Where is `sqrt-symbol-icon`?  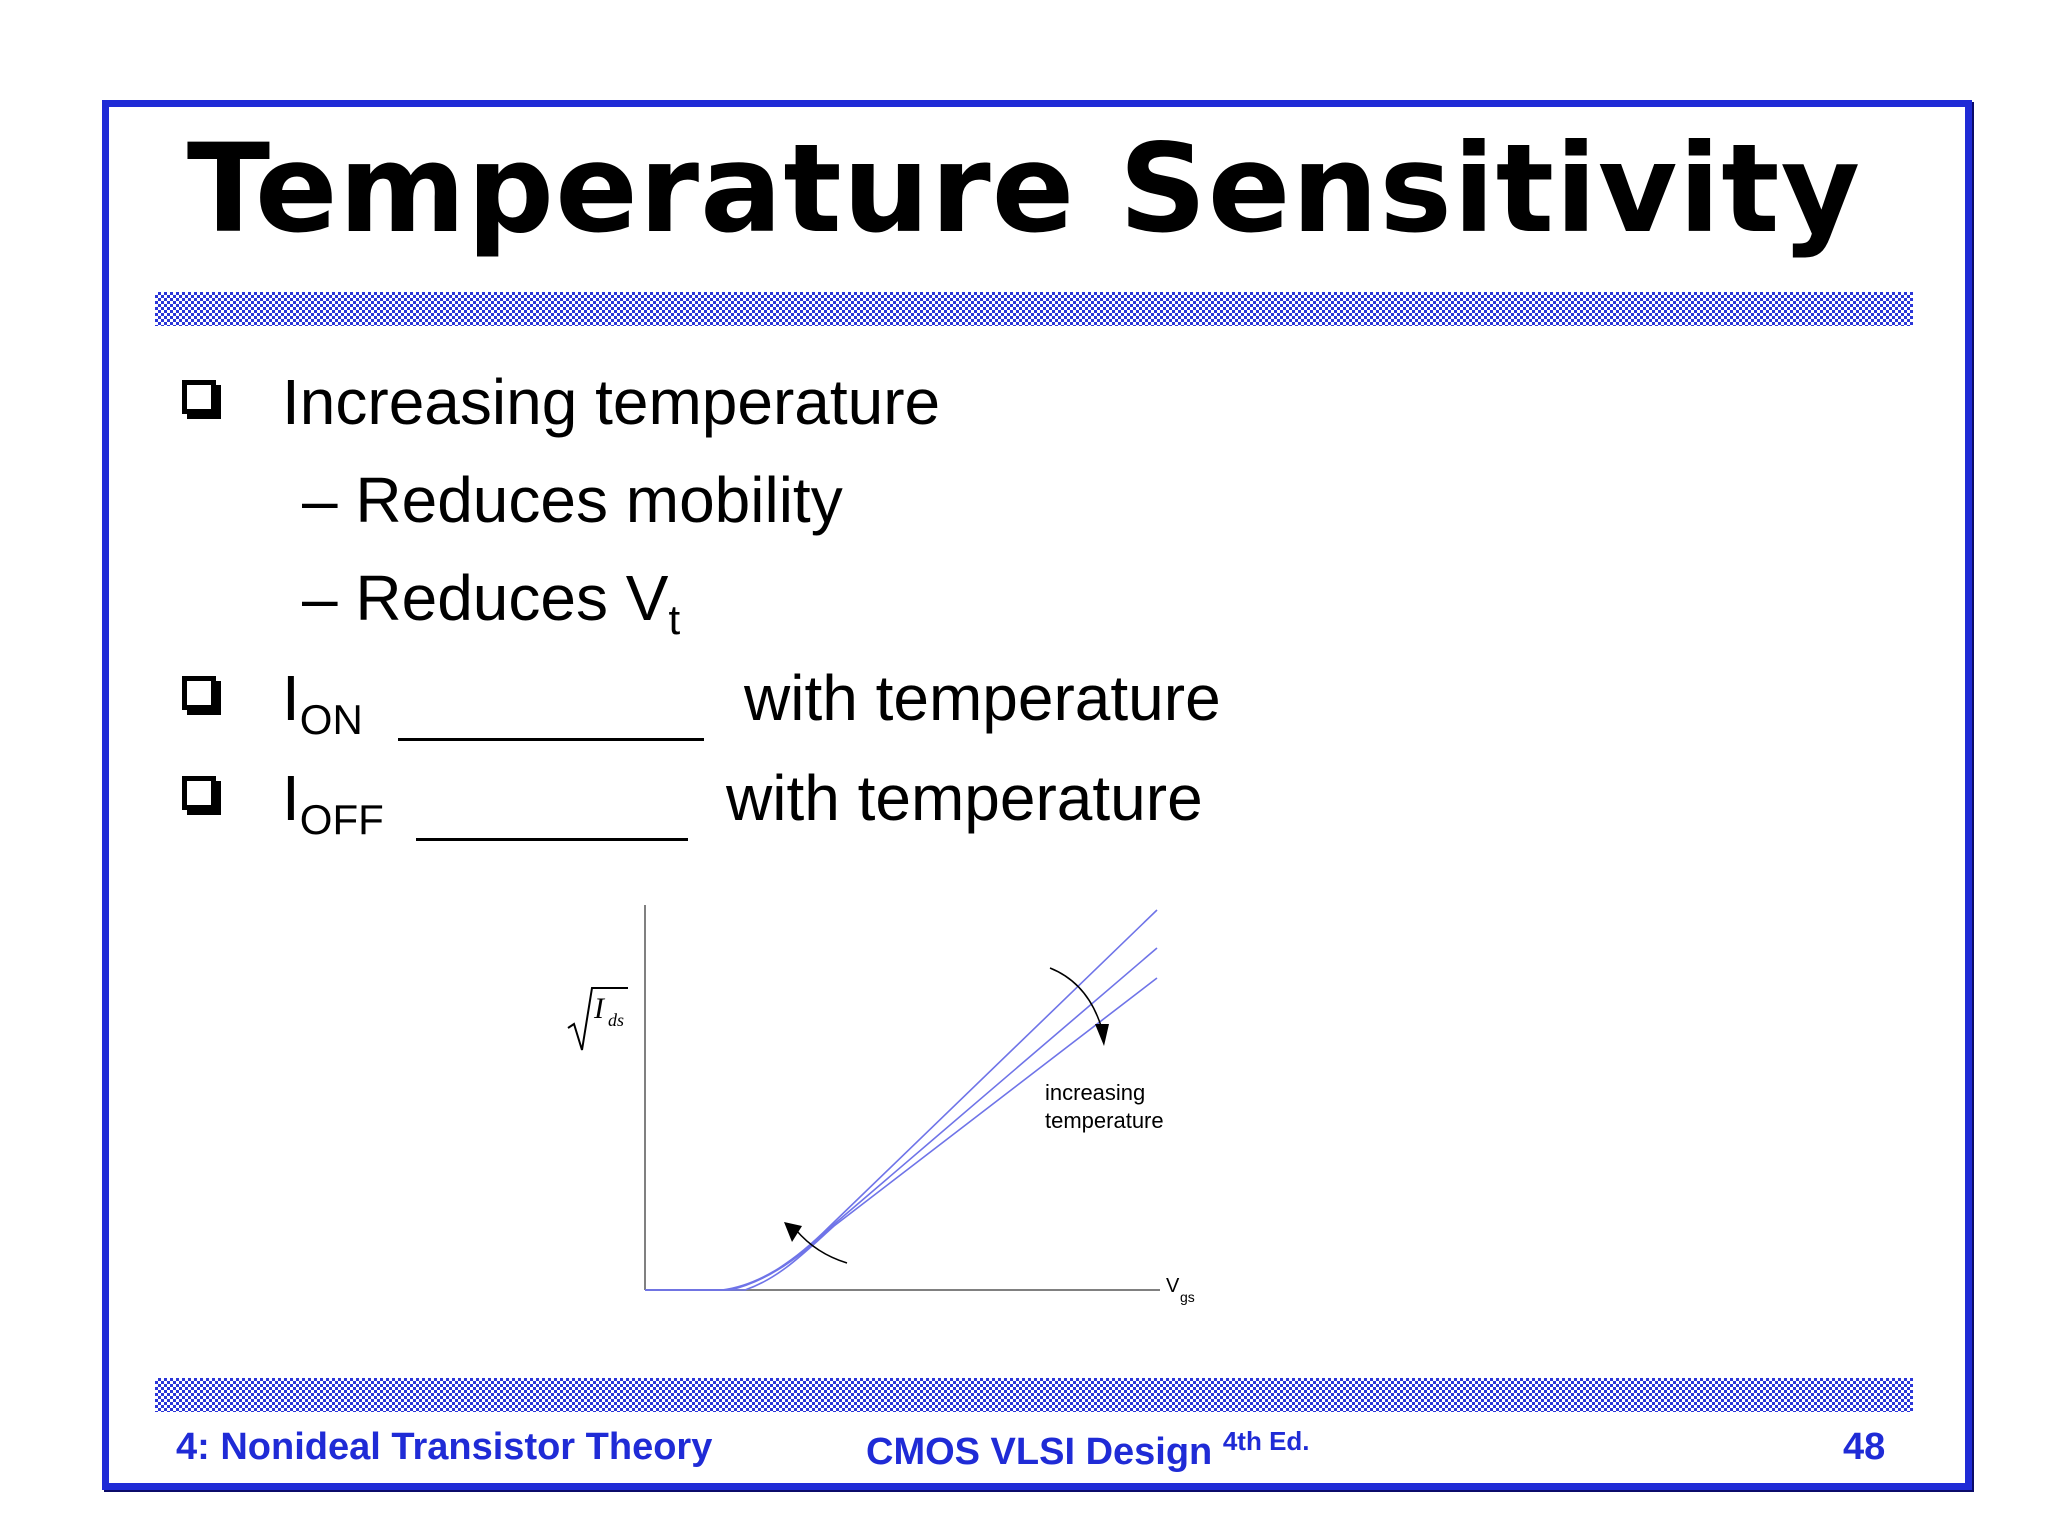
sqrt-symbol-icon is located at coordinates (597, 1019).